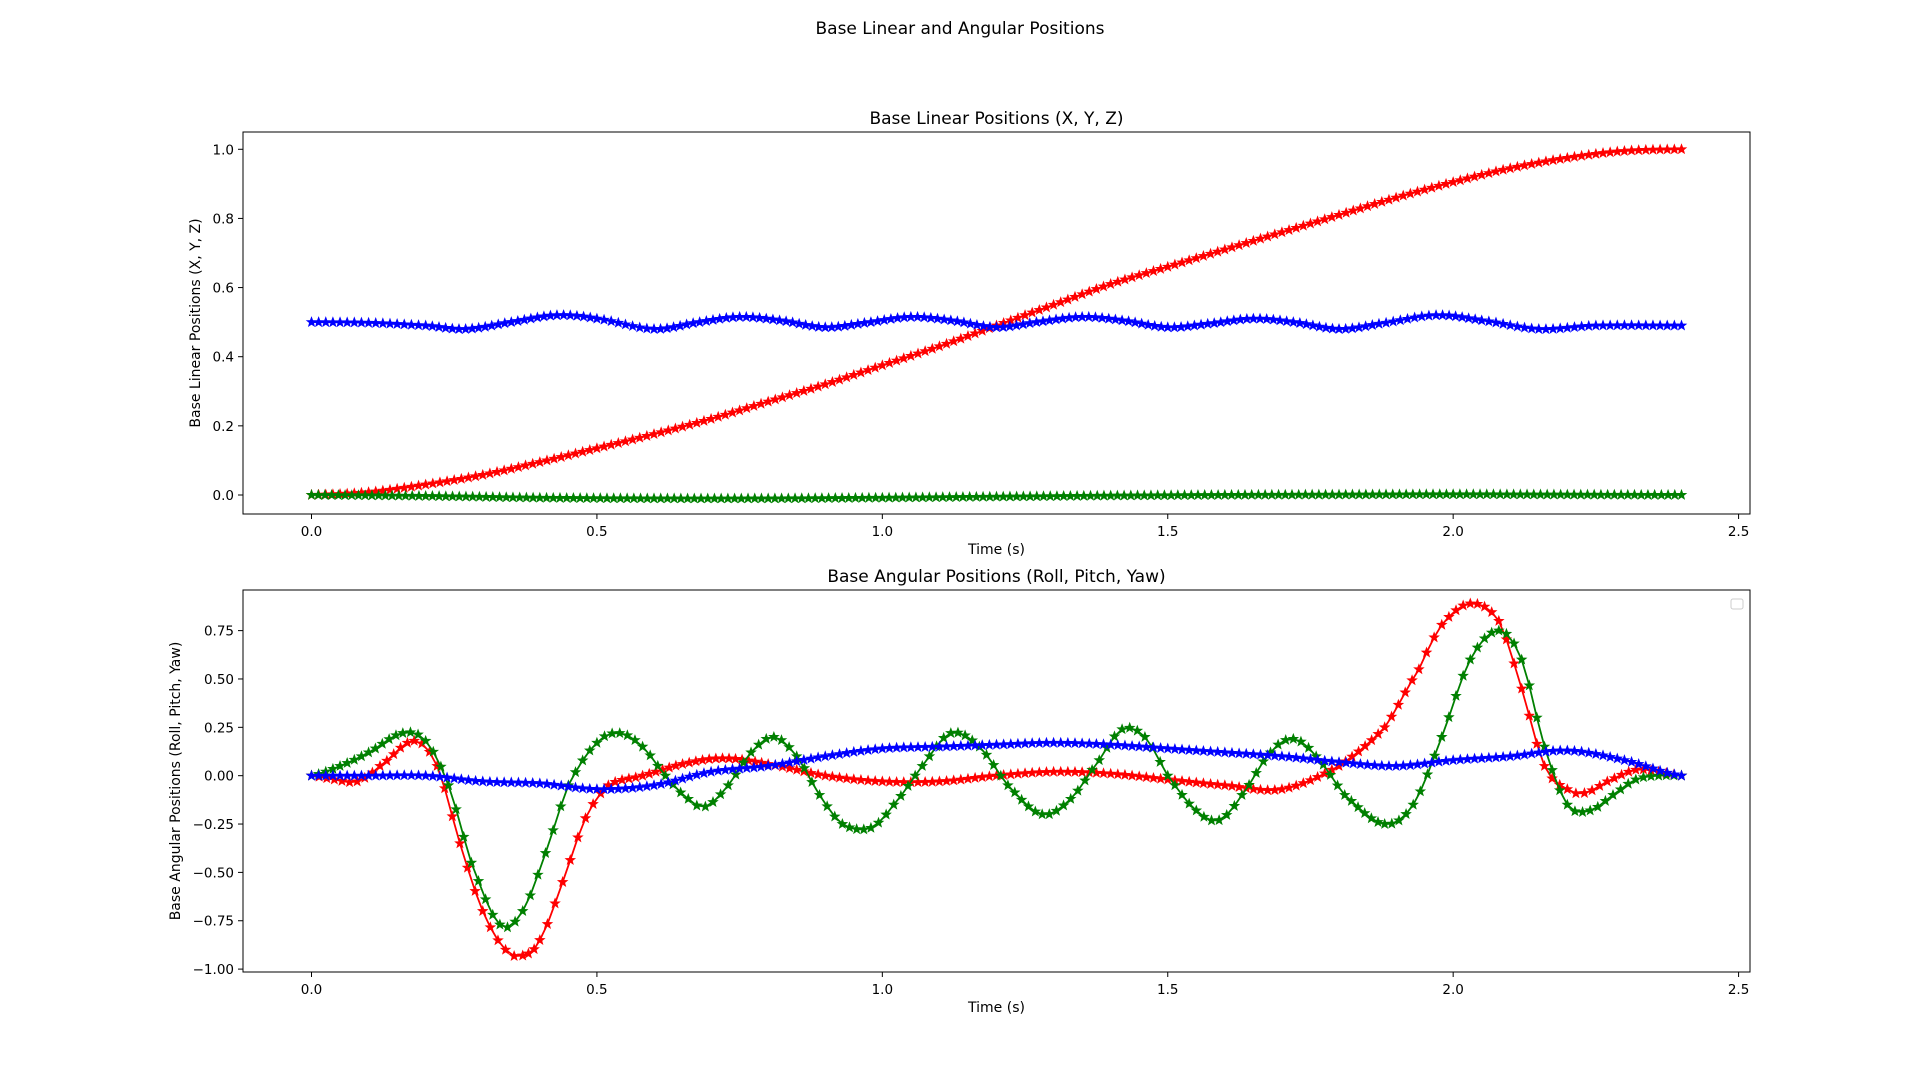 This screenshot has height=1080, width=1920. I want to click on angular-ytick-label: 0.50, so click(219, 680).